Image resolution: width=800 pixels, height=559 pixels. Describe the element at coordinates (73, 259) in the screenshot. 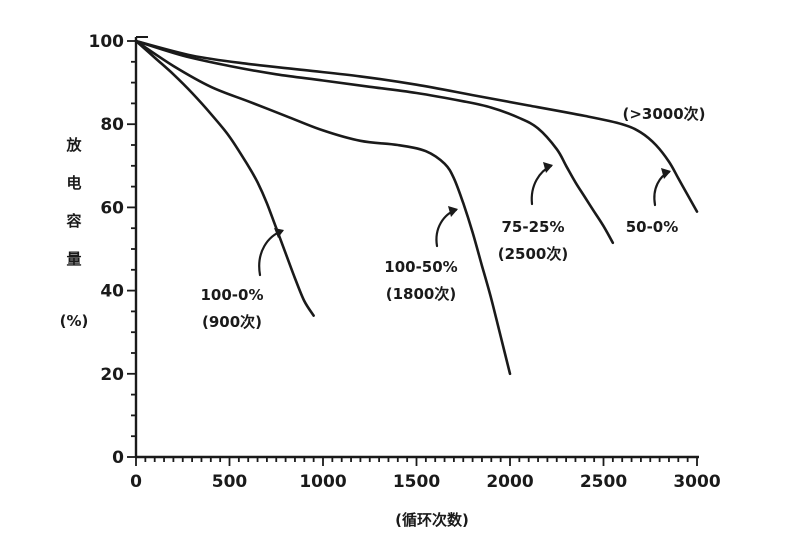

I see `y-axis-title-char: 量` at that location.